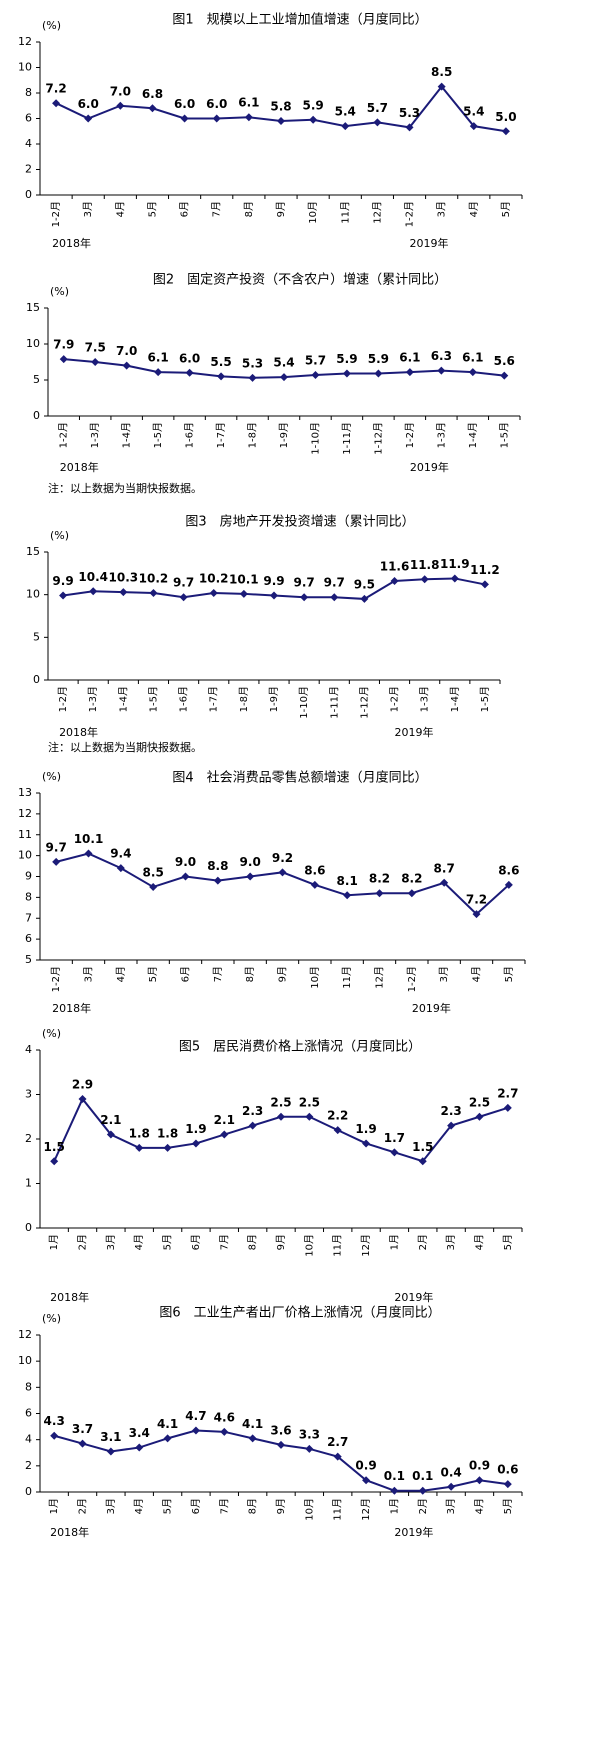  Describe the element at coordinates (88, 209) in the screenshot. I see `x-tick-label: 3月` at that location.